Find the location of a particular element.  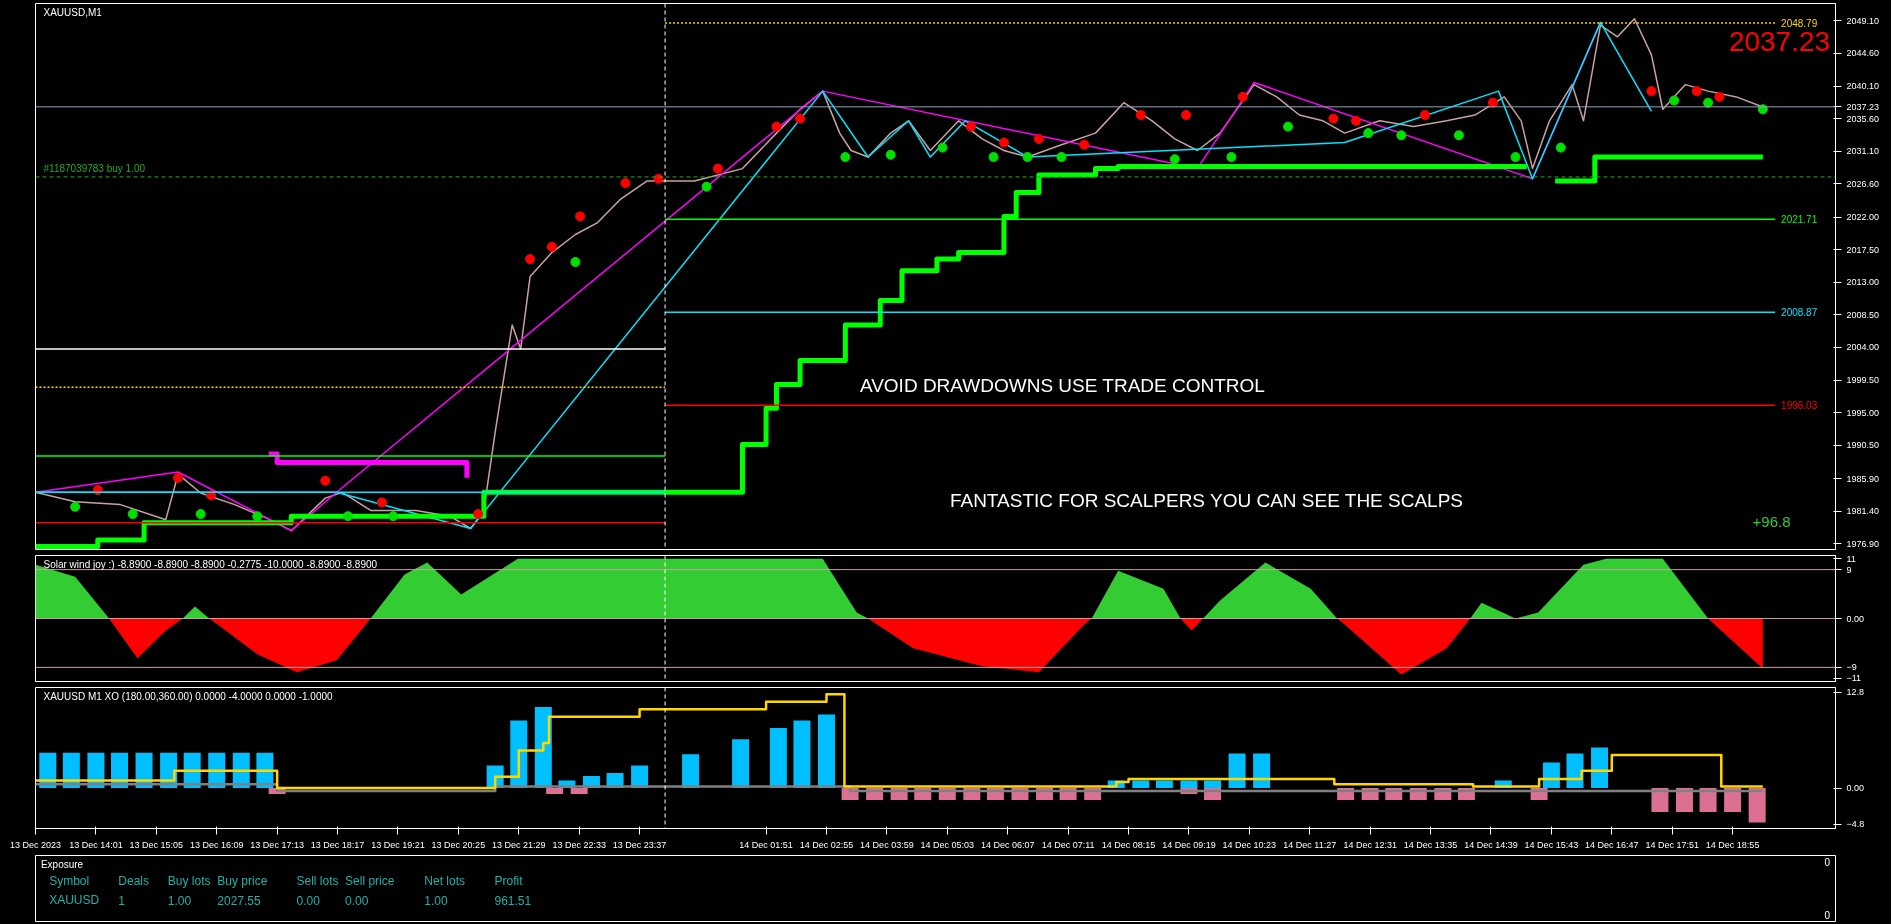

y-tick-label: 2037.23 is located at coordinates (1863, 106).